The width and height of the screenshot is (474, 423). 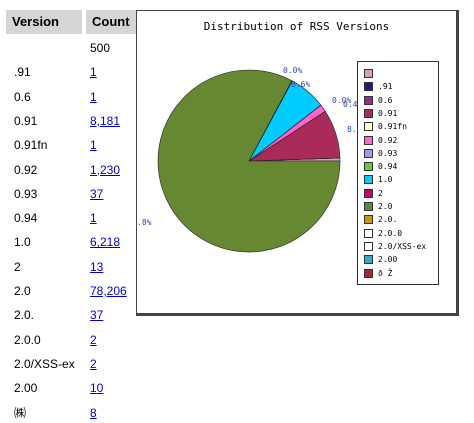 I want to click on slice-percent-label: 0.4%, so click(x=352, y=104).